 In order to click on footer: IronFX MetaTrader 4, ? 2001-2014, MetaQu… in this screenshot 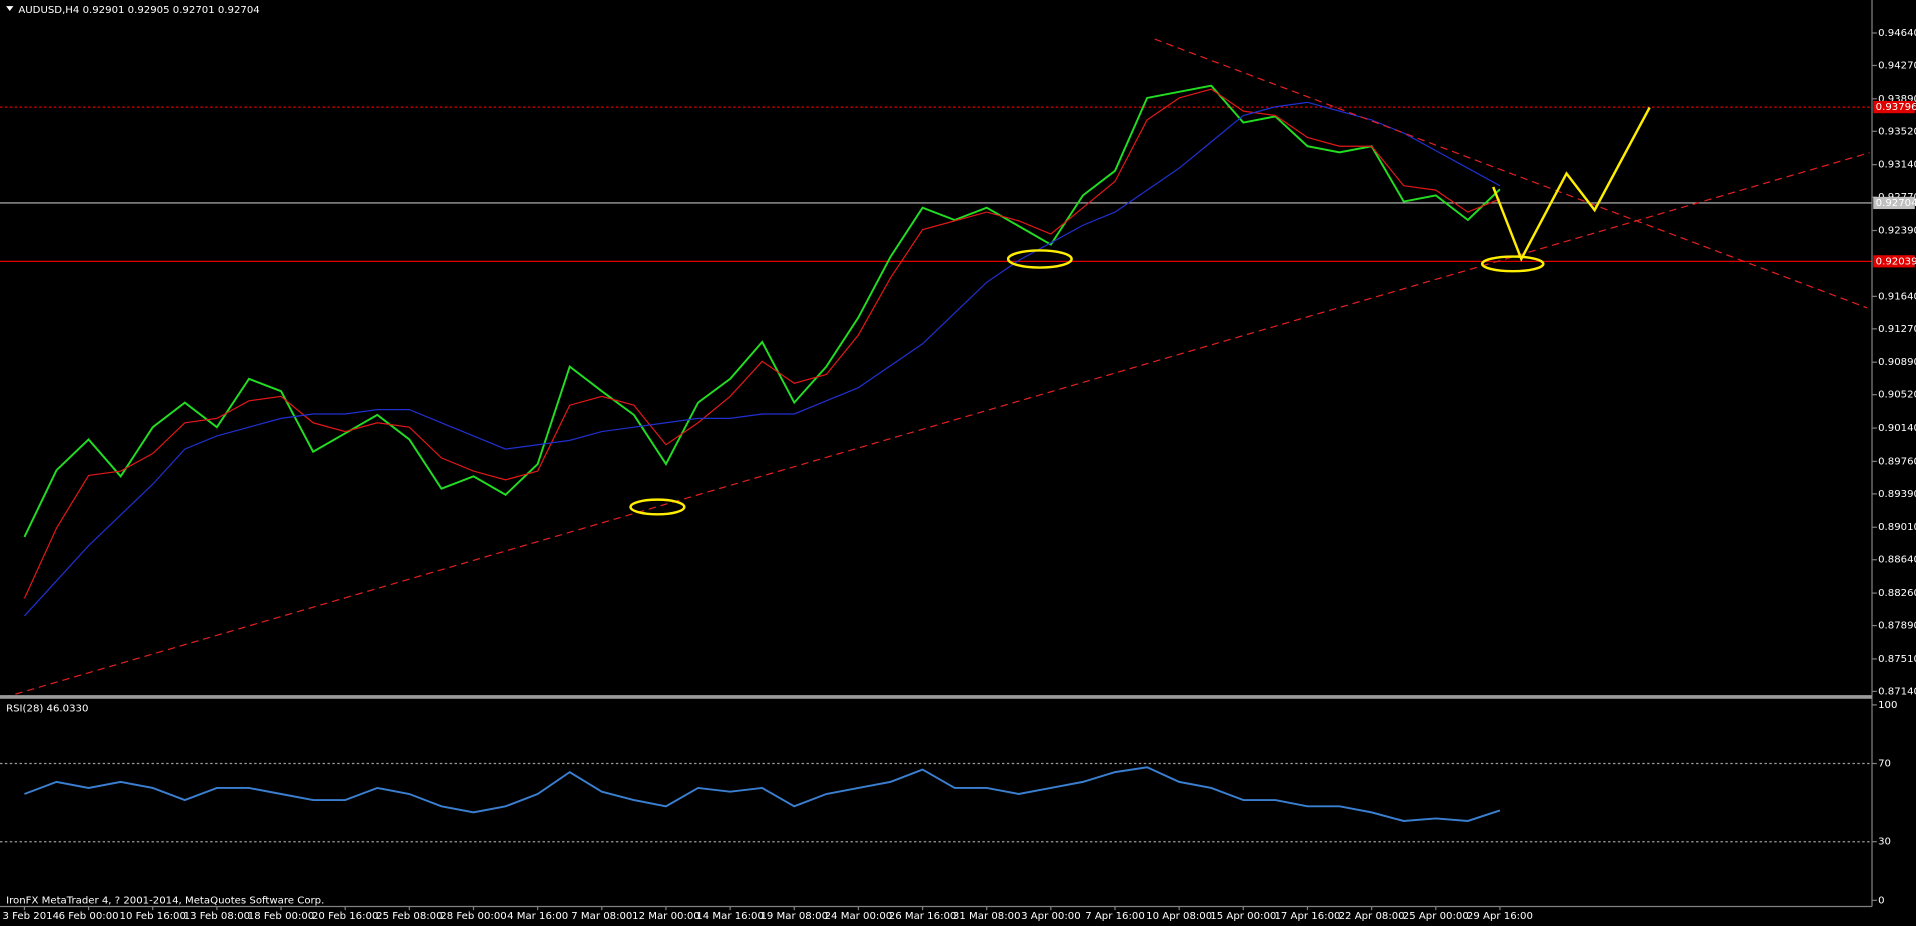, I will do `click(165, 900)`.